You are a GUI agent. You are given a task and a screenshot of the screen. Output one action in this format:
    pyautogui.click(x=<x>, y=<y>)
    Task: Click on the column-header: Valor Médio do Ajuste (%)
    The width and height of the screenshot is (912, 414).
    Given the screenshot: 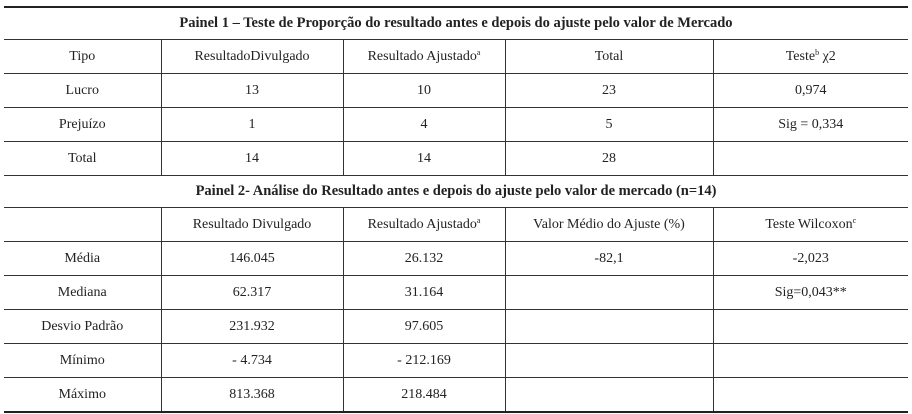 What is the action you would take?
    pyautogui.click(x=608, y=224)
    